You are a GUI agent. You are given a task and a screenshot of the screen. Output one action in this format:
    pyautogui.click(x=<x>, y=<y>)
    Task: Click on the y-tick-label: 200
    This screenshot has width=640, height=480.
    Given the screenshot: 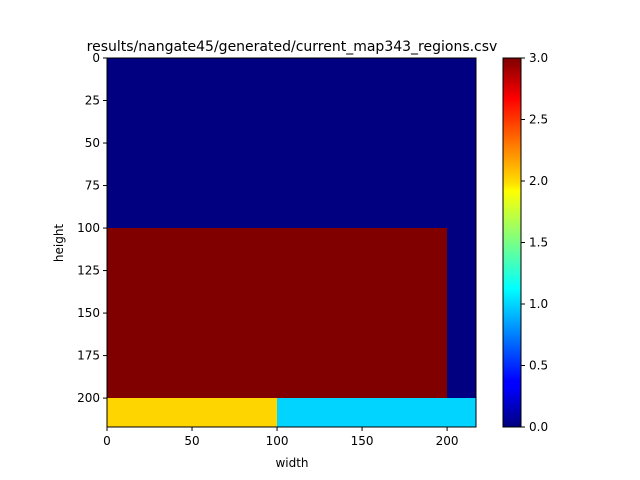 What is the action you would take?
    pyautogui.click(x=88, y=398)
    